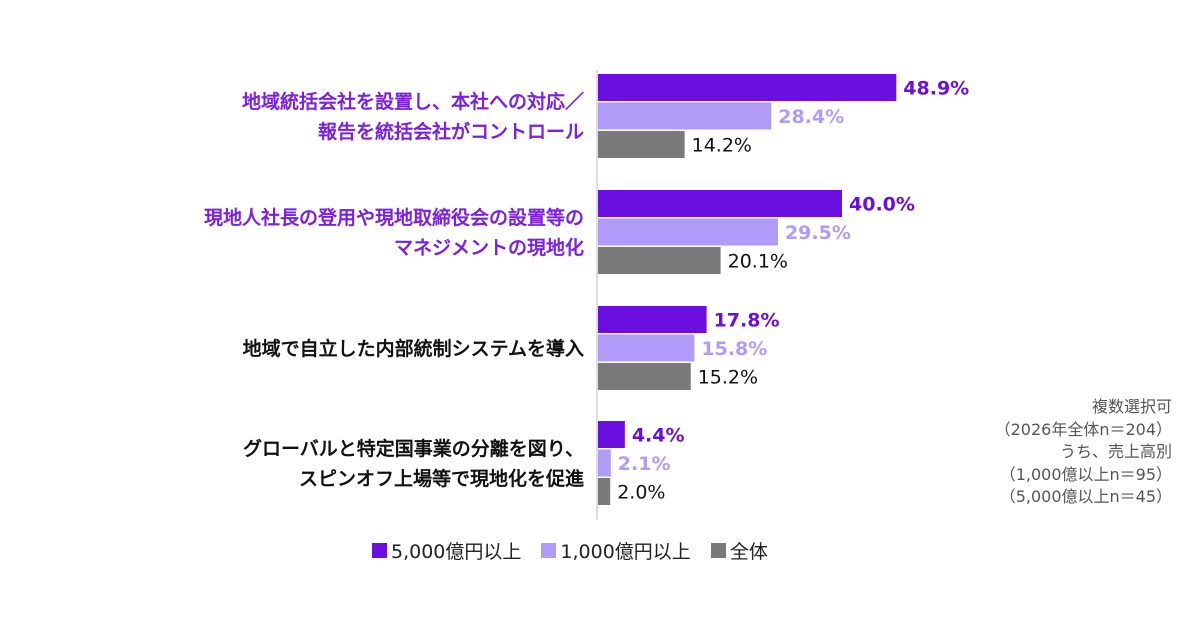 This screenshot has width=1200, height=630. I want to click on note-line: うち、売上高別, so click(1115, 451).